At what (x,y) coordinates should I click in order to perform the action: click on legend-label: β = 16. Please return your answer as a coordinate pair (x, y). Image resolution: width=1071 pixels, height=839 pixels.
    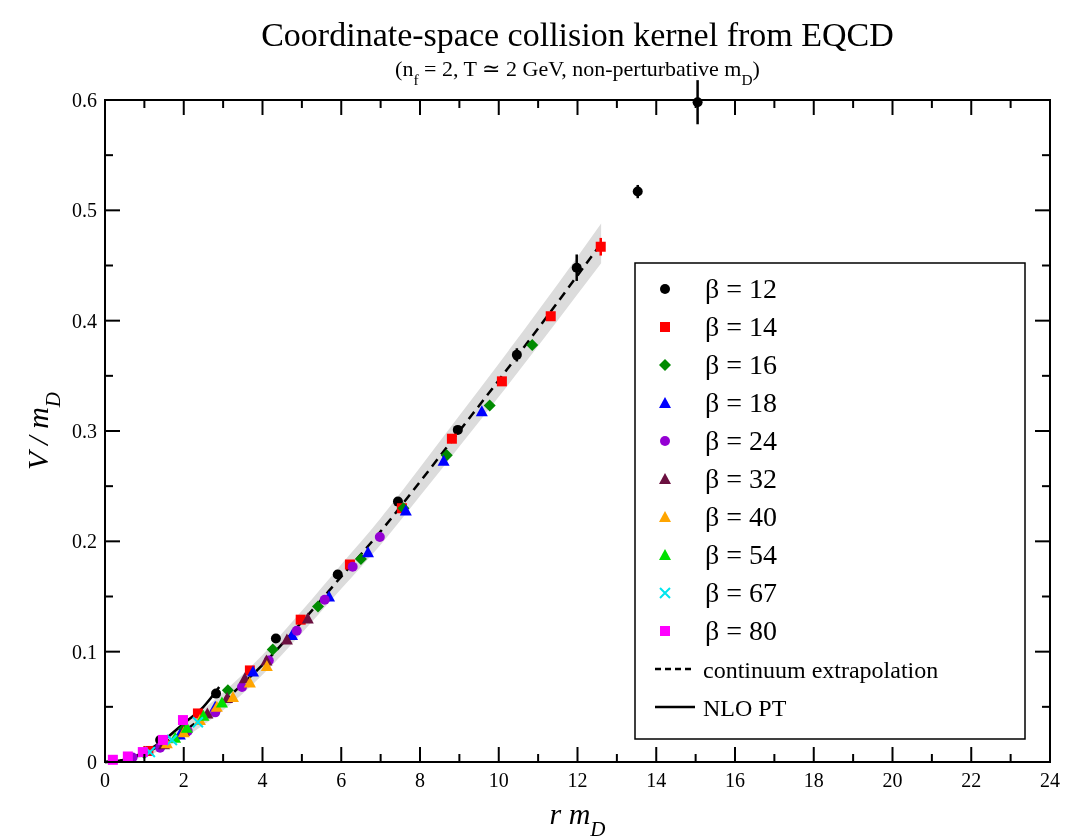
    Looking at the image, I should click on (741, 364).